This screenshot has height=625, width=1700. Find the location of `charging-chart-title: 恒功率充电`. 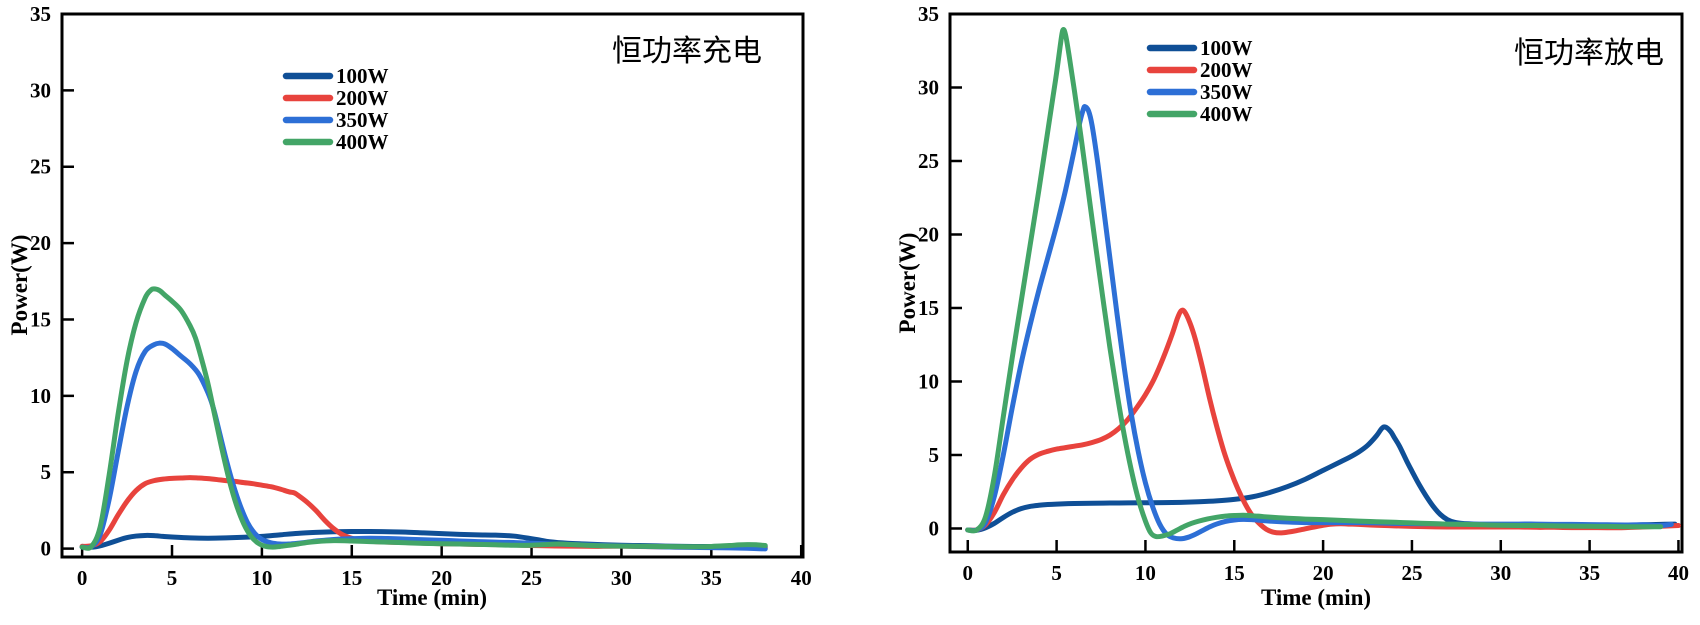

charging-chart-title: 恒功率充电 is located at coordinates (687, 51).